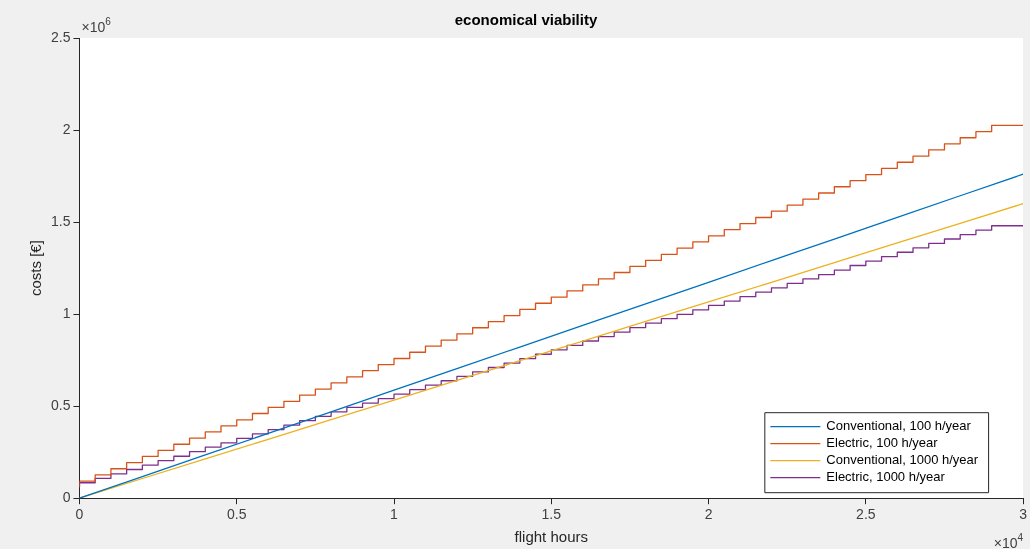 The image size is (1030, 549). I want to click on y-tick-label: 0, so click(66, 497).